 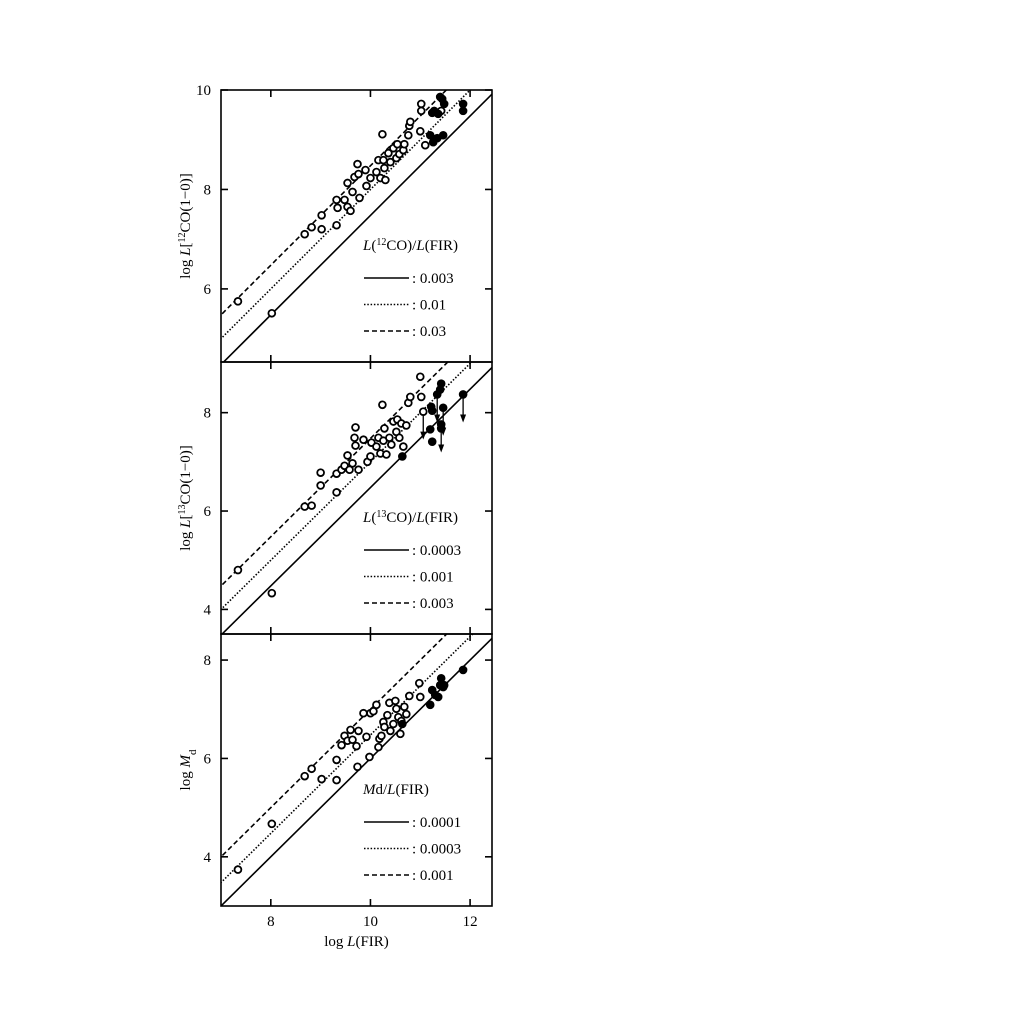 I want to click on y-tick-label: 8, so click(x=208, y=190).